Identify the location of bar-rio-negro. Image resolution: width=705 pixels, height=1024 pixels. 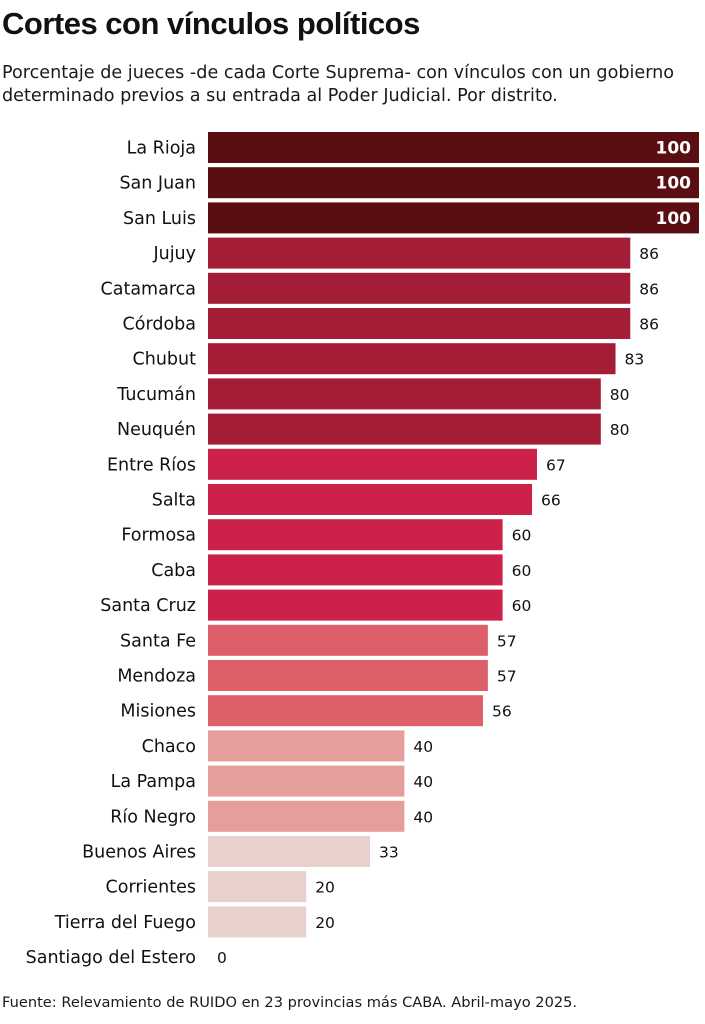
(306, 816).